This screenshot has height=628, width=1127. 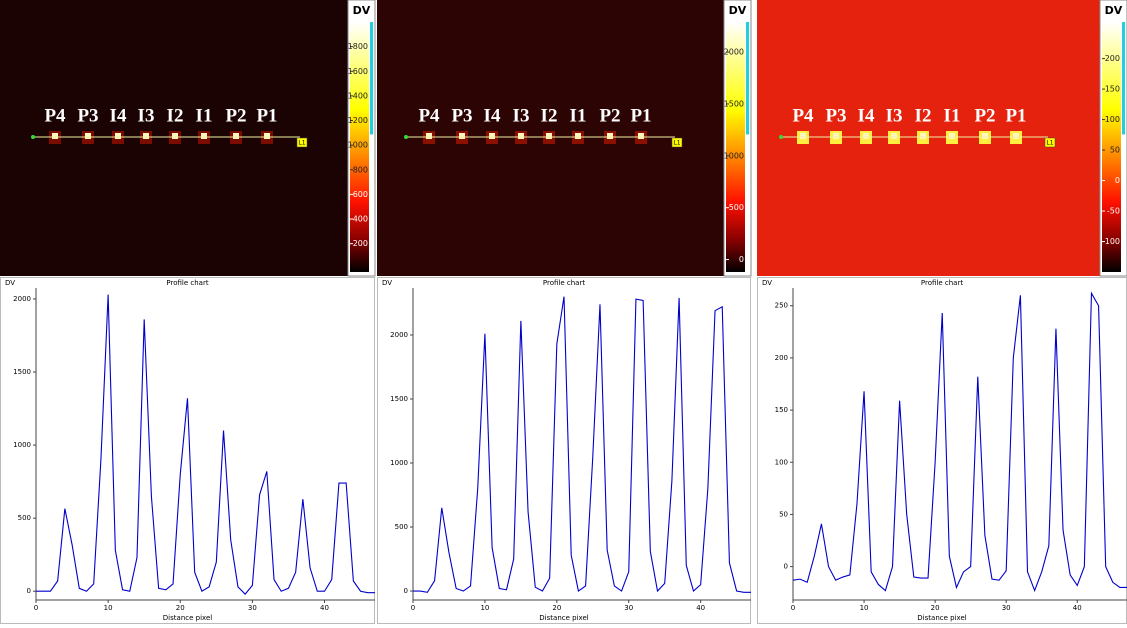 What do you see at coordinates (781, 358) in the screenshot?
I see `y-tick-label: 200` at bounding box center [781, 358].